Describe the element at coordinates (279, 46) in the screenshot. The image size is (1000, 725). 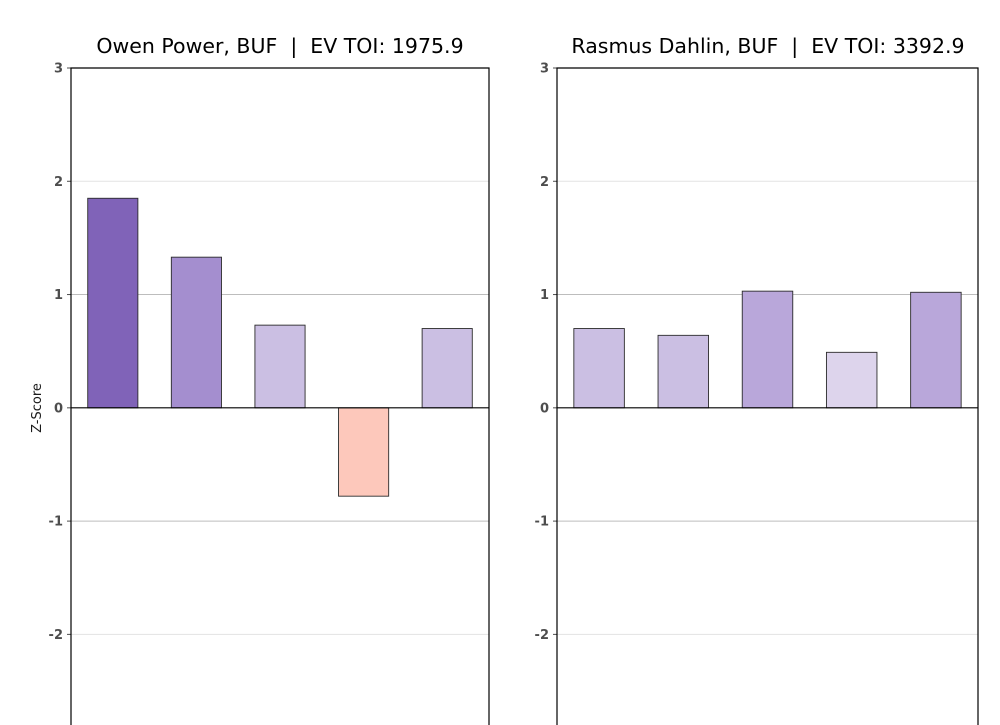
I see `panel-title: Owen Power, BUF | EV TOI: 1975.9` at that location.